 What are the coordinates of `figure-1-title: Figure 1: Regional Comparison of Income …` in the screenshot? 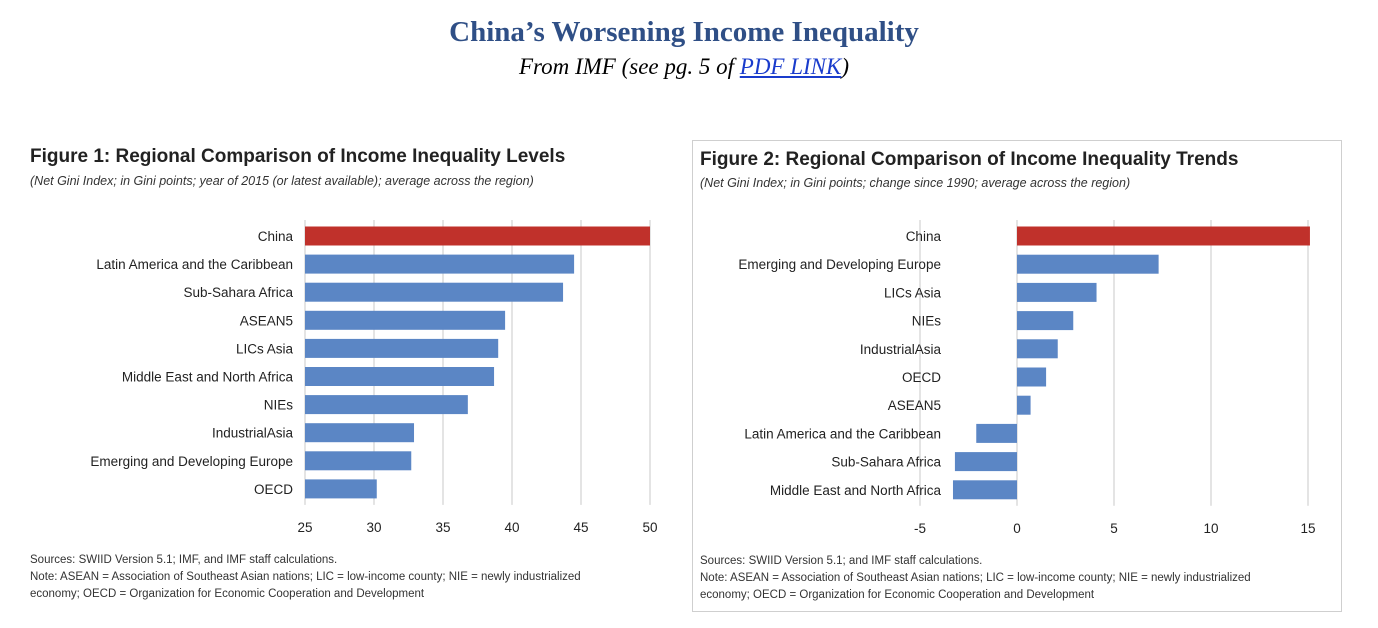 It's located at (298, 156).